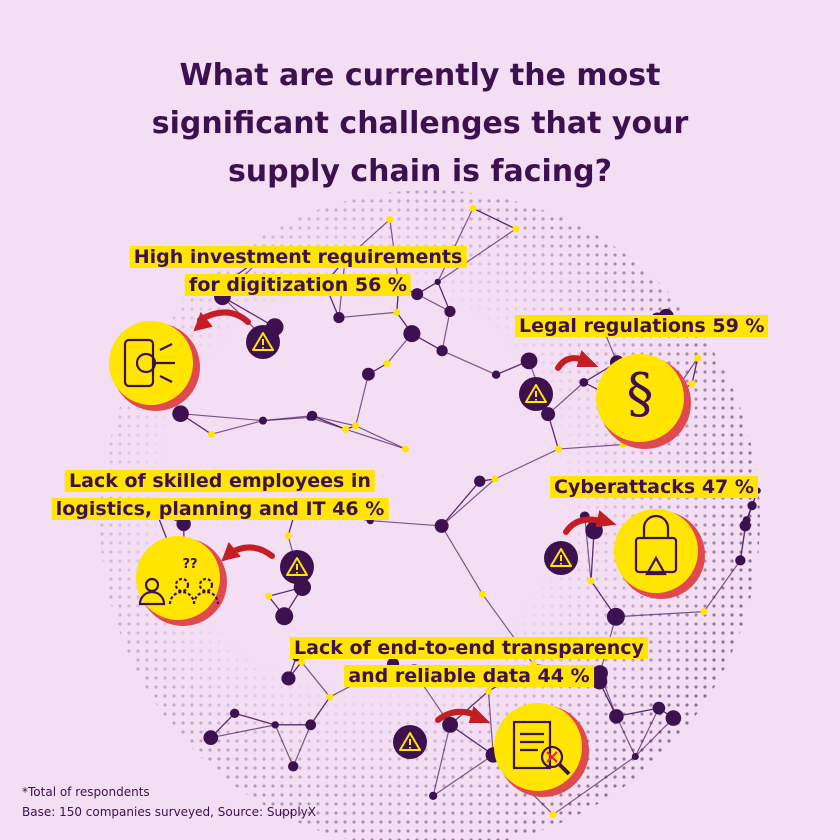  I want to click on magnifier-icon, so click(552, 757).